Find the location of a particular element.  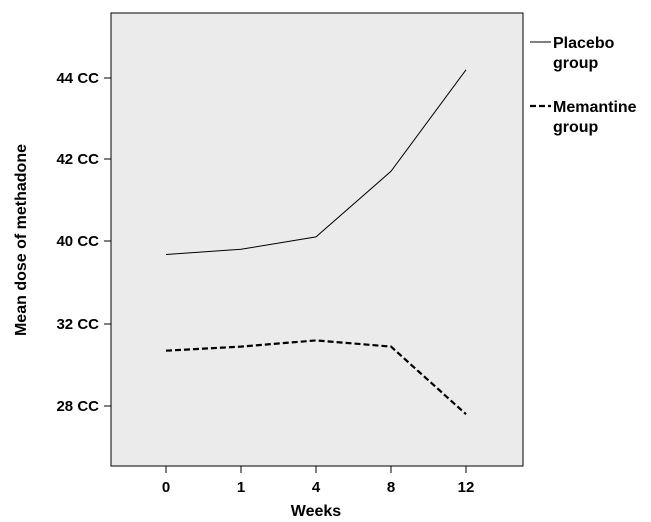

y-axis: 28 CC 32 CC 40 CC 42 CC 44 CC is located at coordinates (83, 242).